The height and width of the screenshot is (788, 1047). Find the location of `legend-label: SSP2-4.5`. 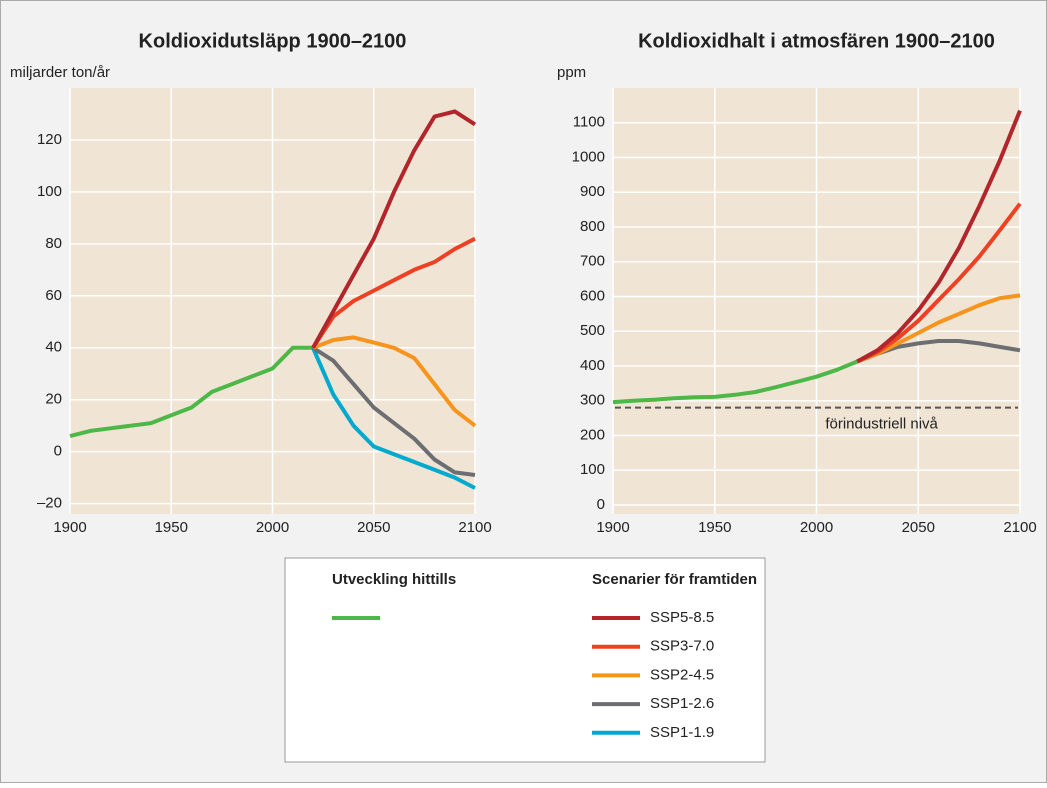

legend-label: SSP2-4.5 is located at coordinates (682, 674).